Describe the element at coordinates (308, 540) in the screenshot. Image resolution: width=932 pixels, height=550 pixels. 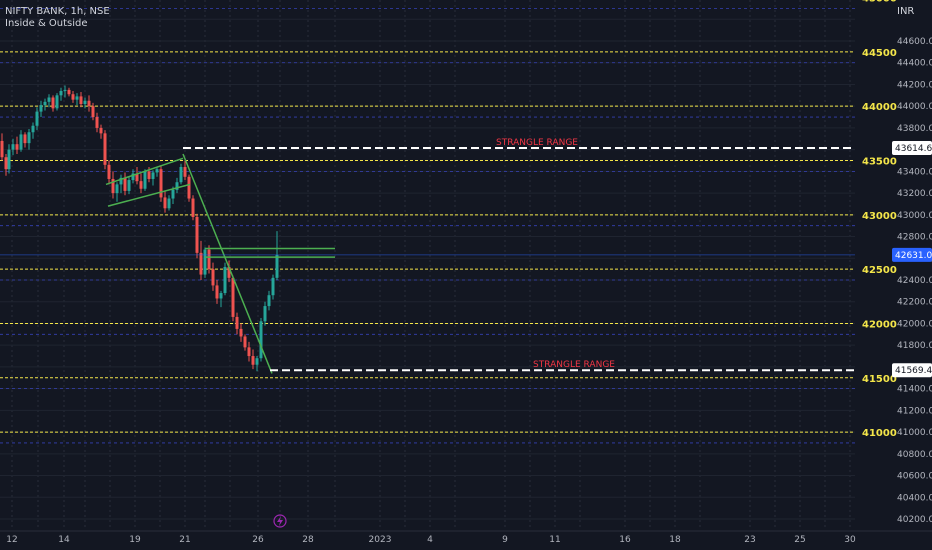
I see `x-axis-tick-label: 28` at that location.